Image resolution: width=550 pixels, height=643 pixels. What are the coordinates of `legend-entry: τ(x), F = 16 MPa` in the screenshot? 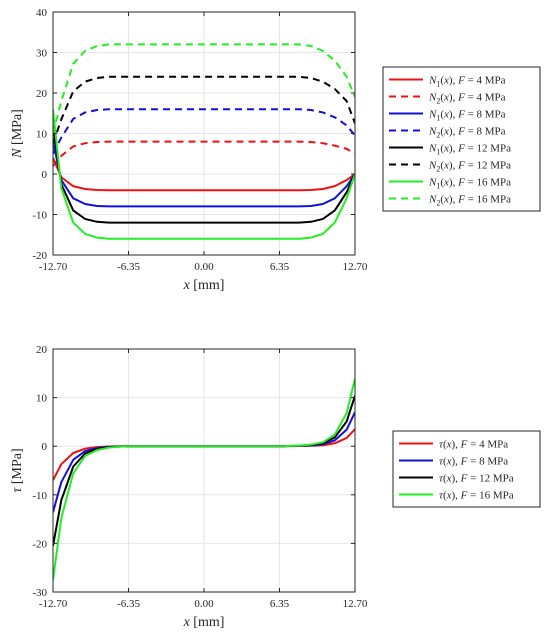 It's located at (476, 496).